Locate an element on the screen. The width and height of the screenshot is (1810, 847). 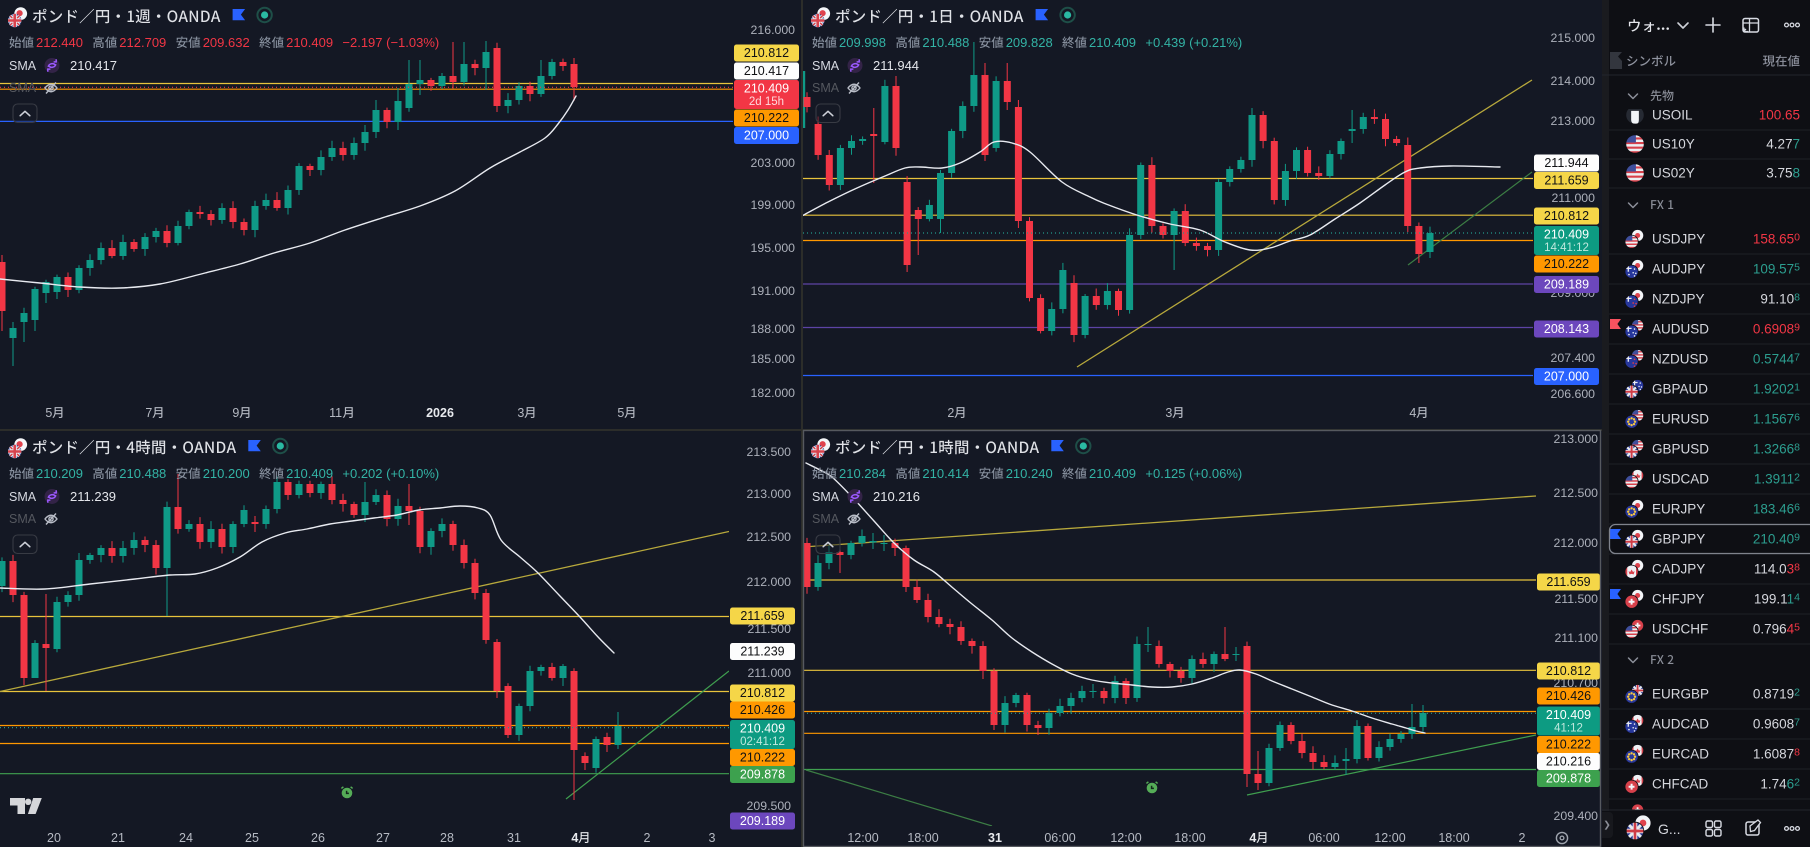
svg-text: GBPUSD is located at coordinates (1680, 449).